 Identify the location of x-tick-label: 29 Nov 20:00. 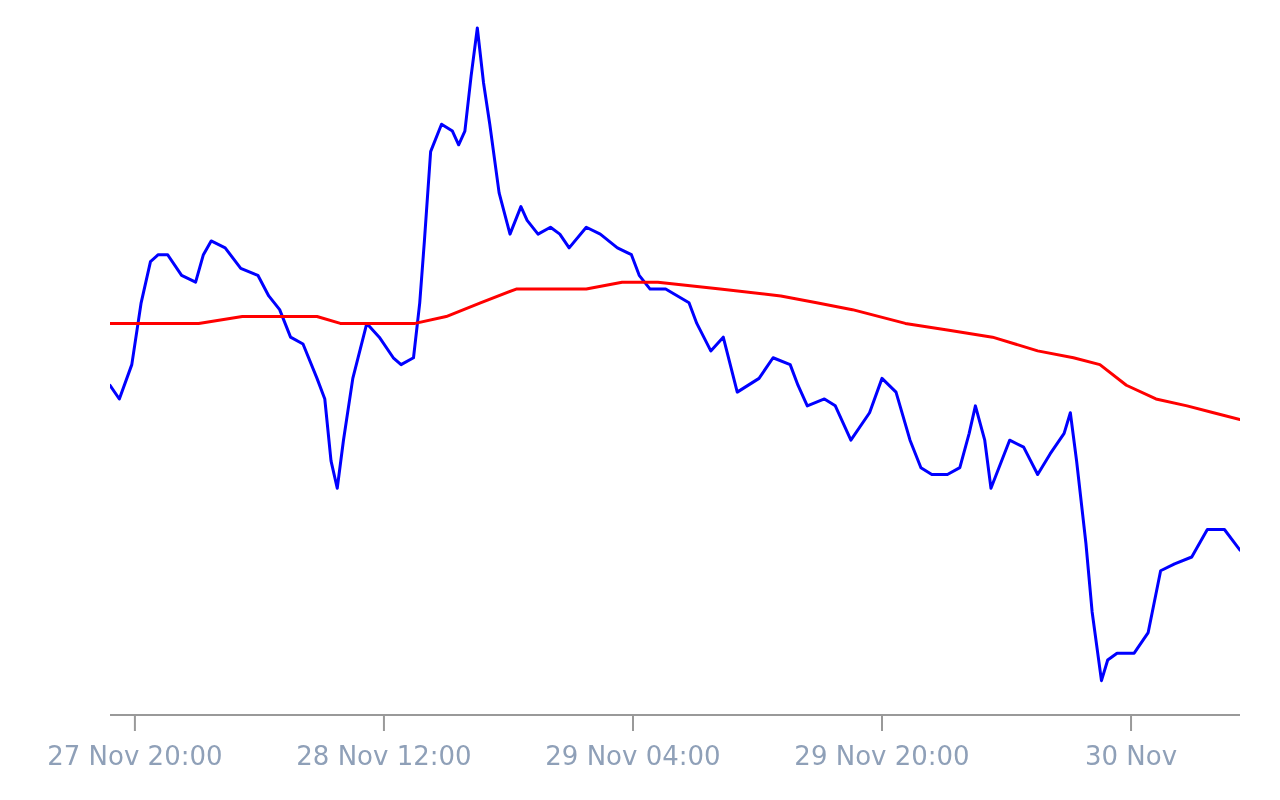
(882, 756).